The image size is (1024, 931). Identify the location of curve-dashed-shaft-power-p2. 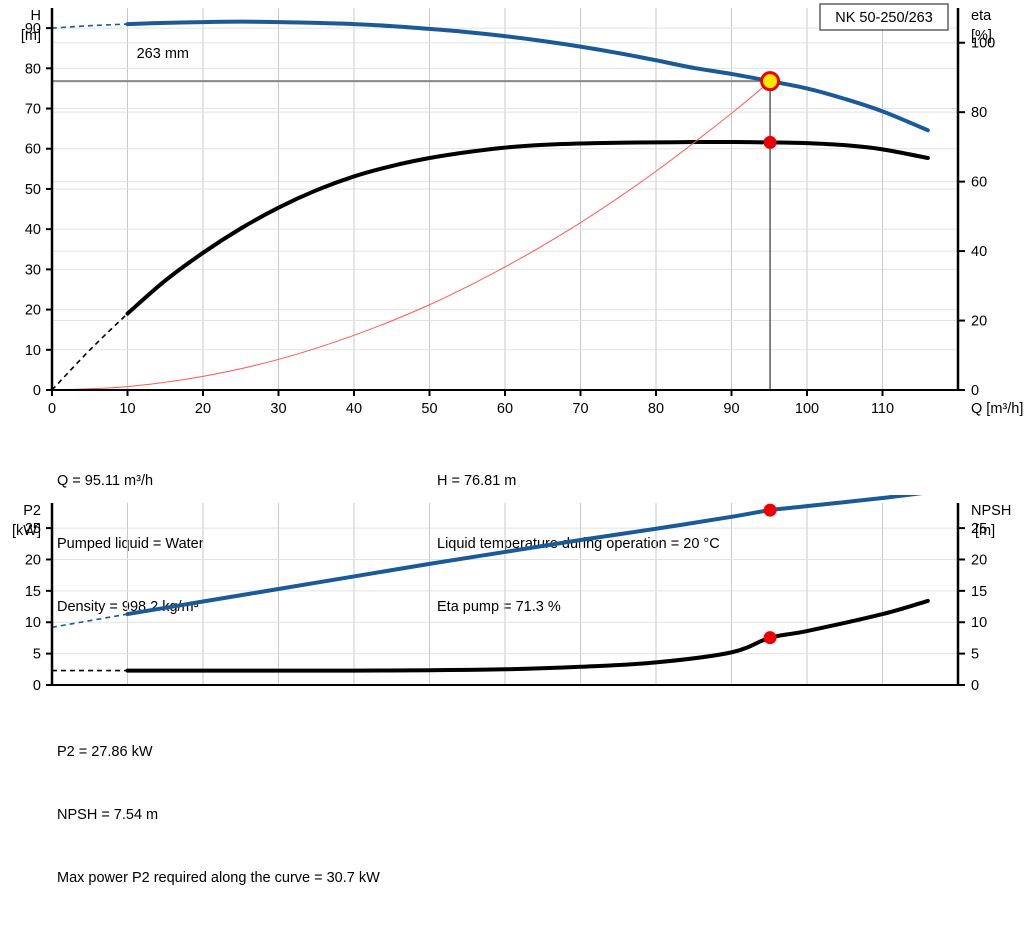
(89, 621).